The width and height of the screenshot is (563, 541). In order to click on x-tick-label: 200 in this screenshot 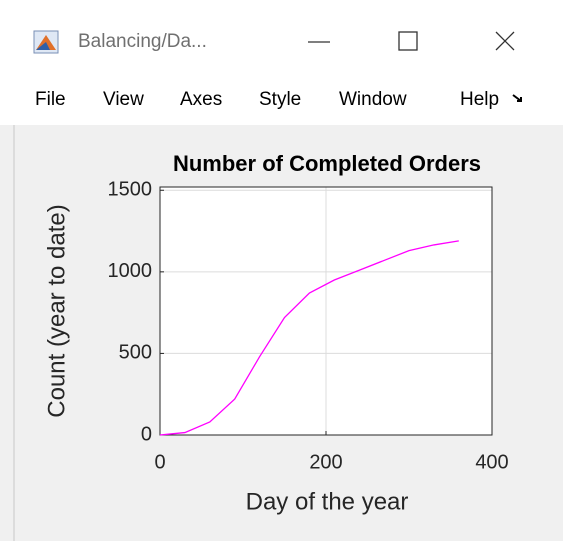, I will do `click(325, 462)`.